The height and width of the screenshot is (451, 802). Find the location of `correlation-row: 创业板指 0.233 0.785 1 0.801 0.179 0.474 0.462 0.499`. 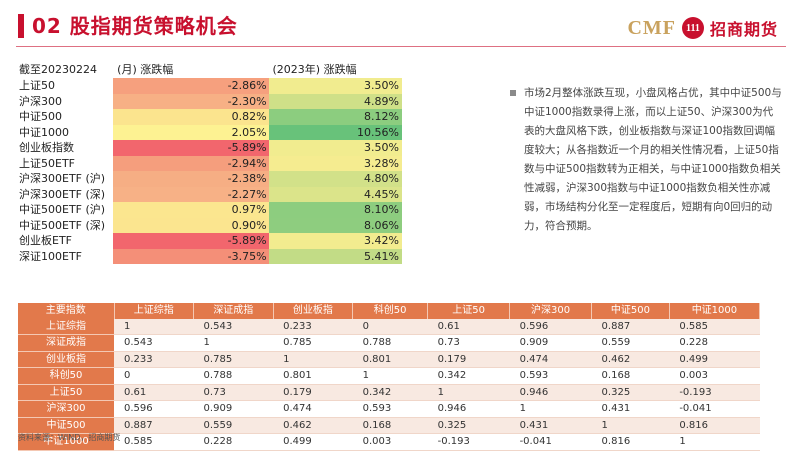

correlation-row: 创业板指 0.233 0.785 1 0.801 0.179 0.474 0.462 0.499 is located at coordinates (389, 359).